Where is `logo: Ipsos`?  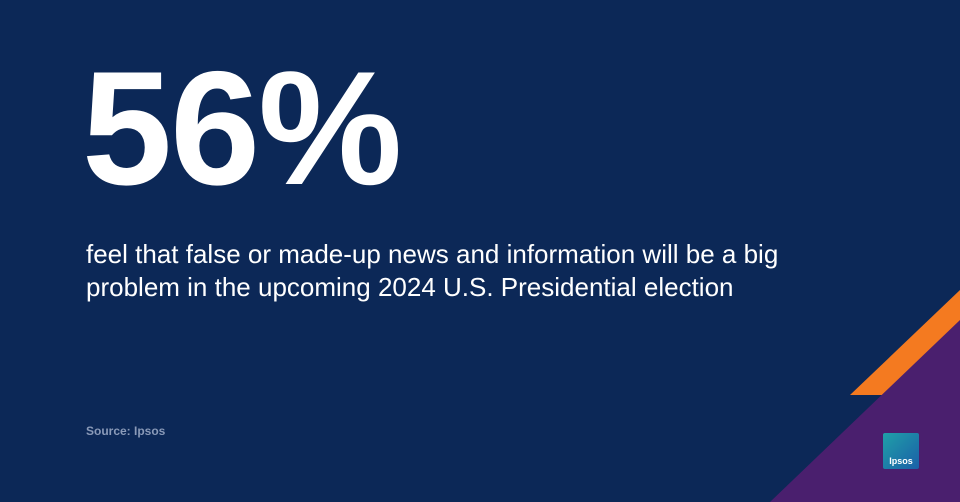
logo: Ipsos is located at coordinates (901, 451).